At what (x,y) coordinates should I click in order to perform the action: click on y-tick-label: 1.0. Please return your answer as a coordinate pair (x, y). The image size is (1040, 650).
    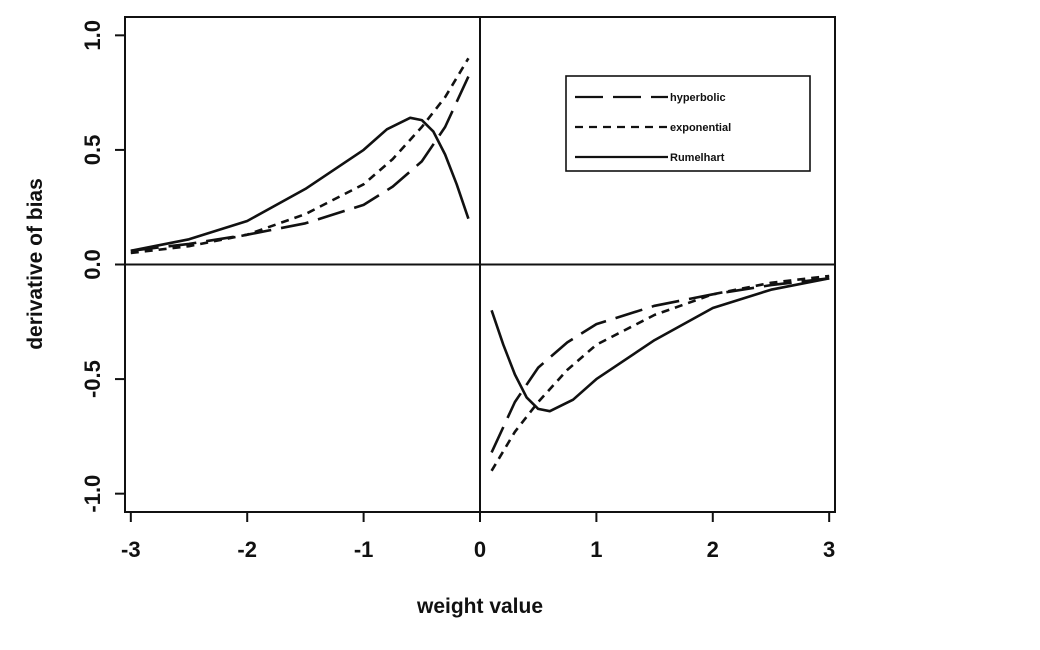
    Looking at the image, I should click on (92, 35).